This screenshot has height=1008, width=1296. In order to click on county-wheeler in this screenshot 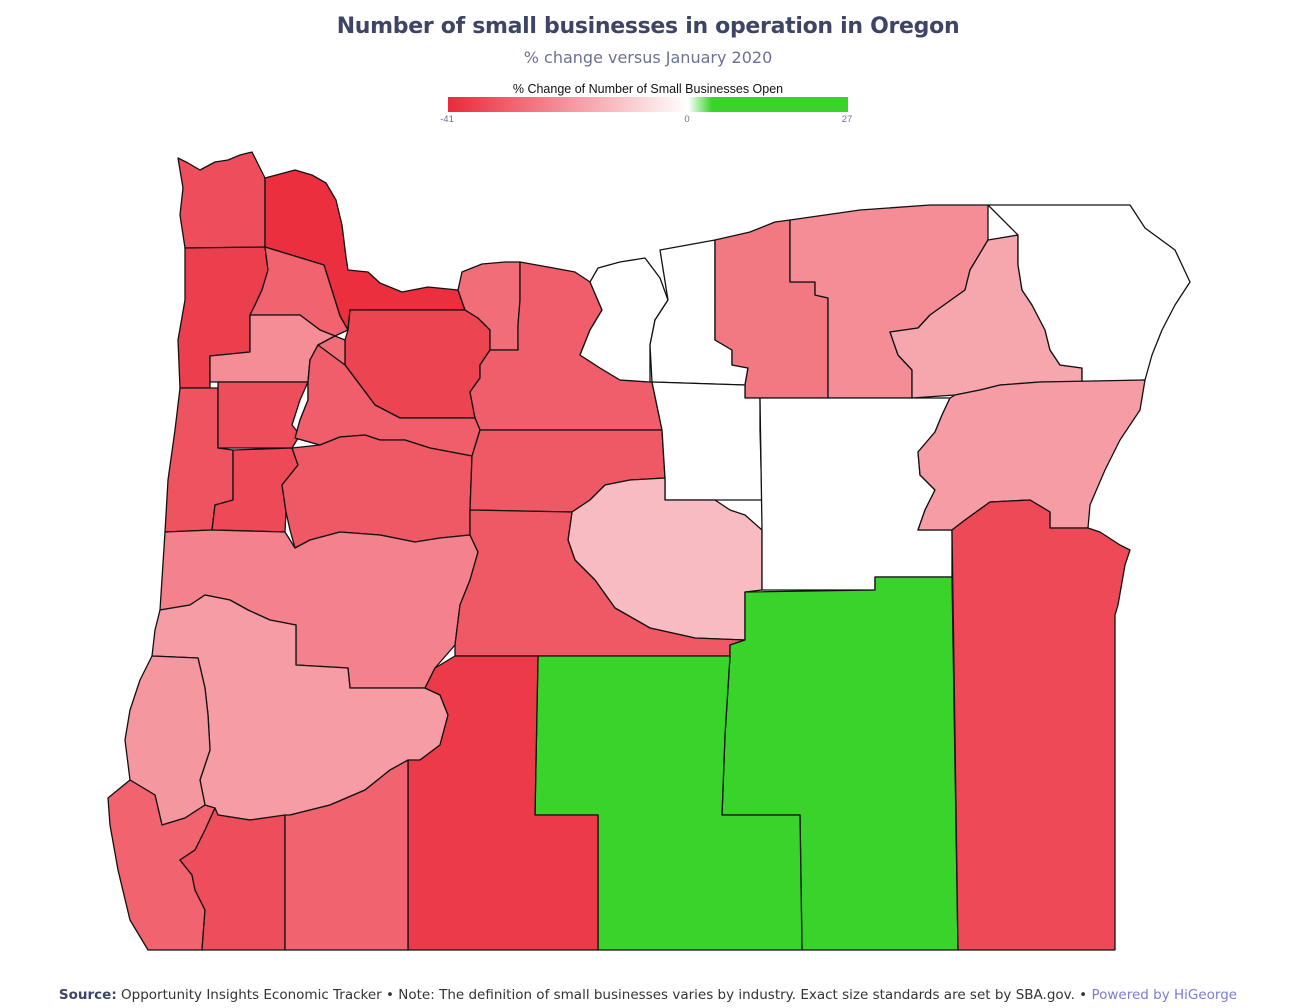, I will do `click(707, 441)`.